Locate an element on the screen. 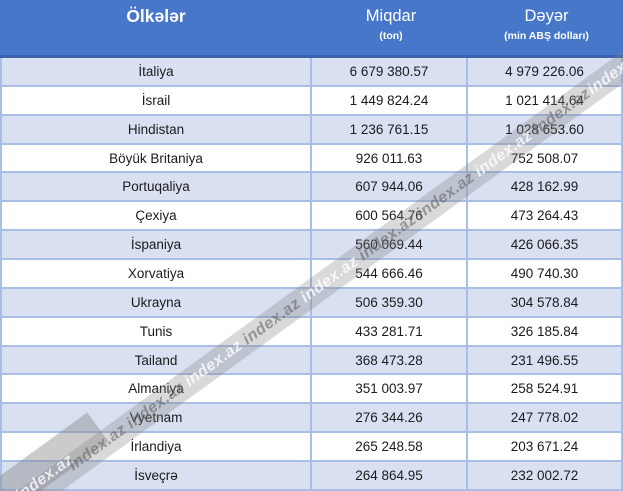 The width and height of the screenshot is (623, 491). quantity-cell: 264 864.95 is located at coordinates (390, 475).